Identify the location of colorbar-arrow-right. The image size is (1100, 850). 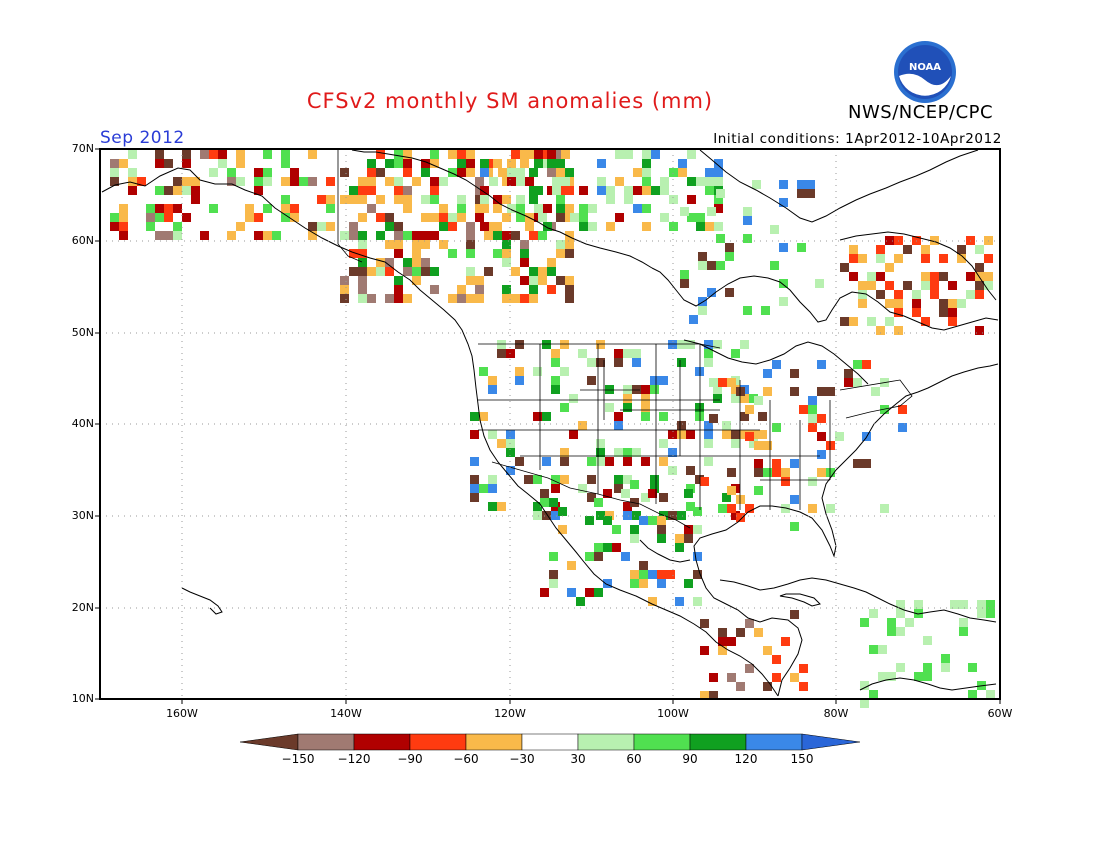
(831, 742).